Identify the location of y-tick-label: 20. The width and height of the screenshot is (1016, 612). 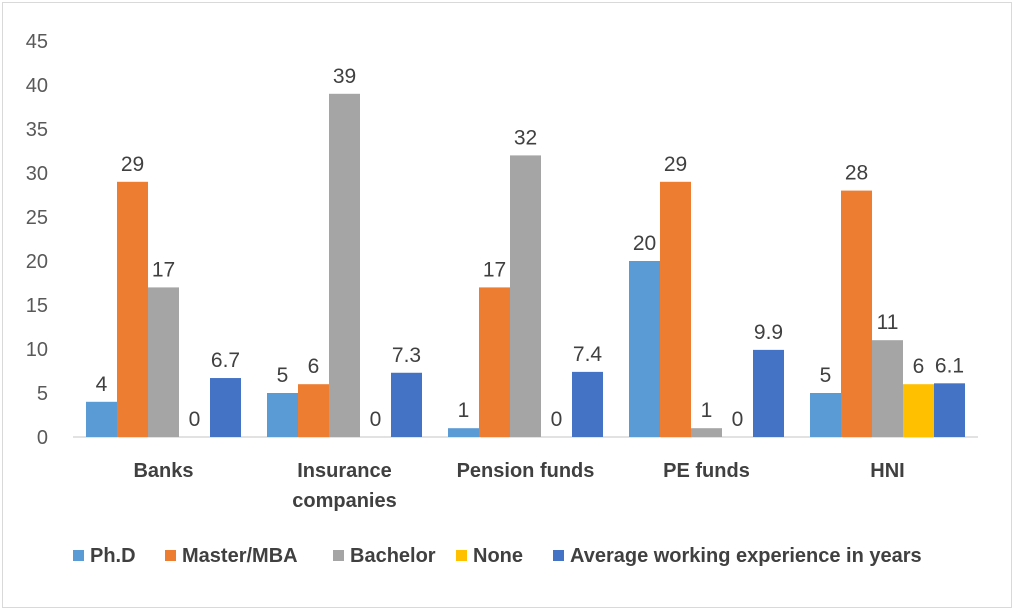
(37, 262).